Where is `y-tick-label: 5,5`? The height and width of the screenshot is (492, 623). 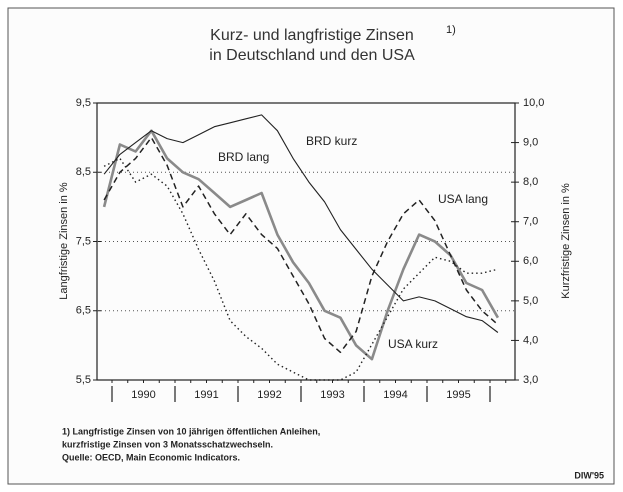
y-tick-label: 5,5 is located at coordinates (83, 380).